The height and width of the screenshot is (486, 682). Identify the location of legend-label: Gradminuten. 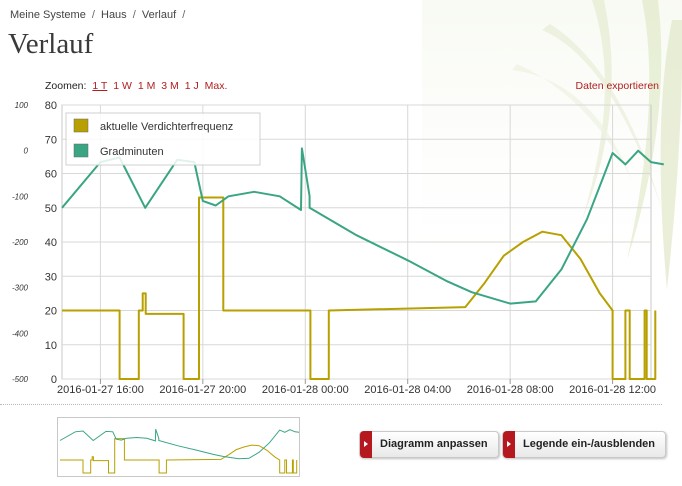
(132, 152).